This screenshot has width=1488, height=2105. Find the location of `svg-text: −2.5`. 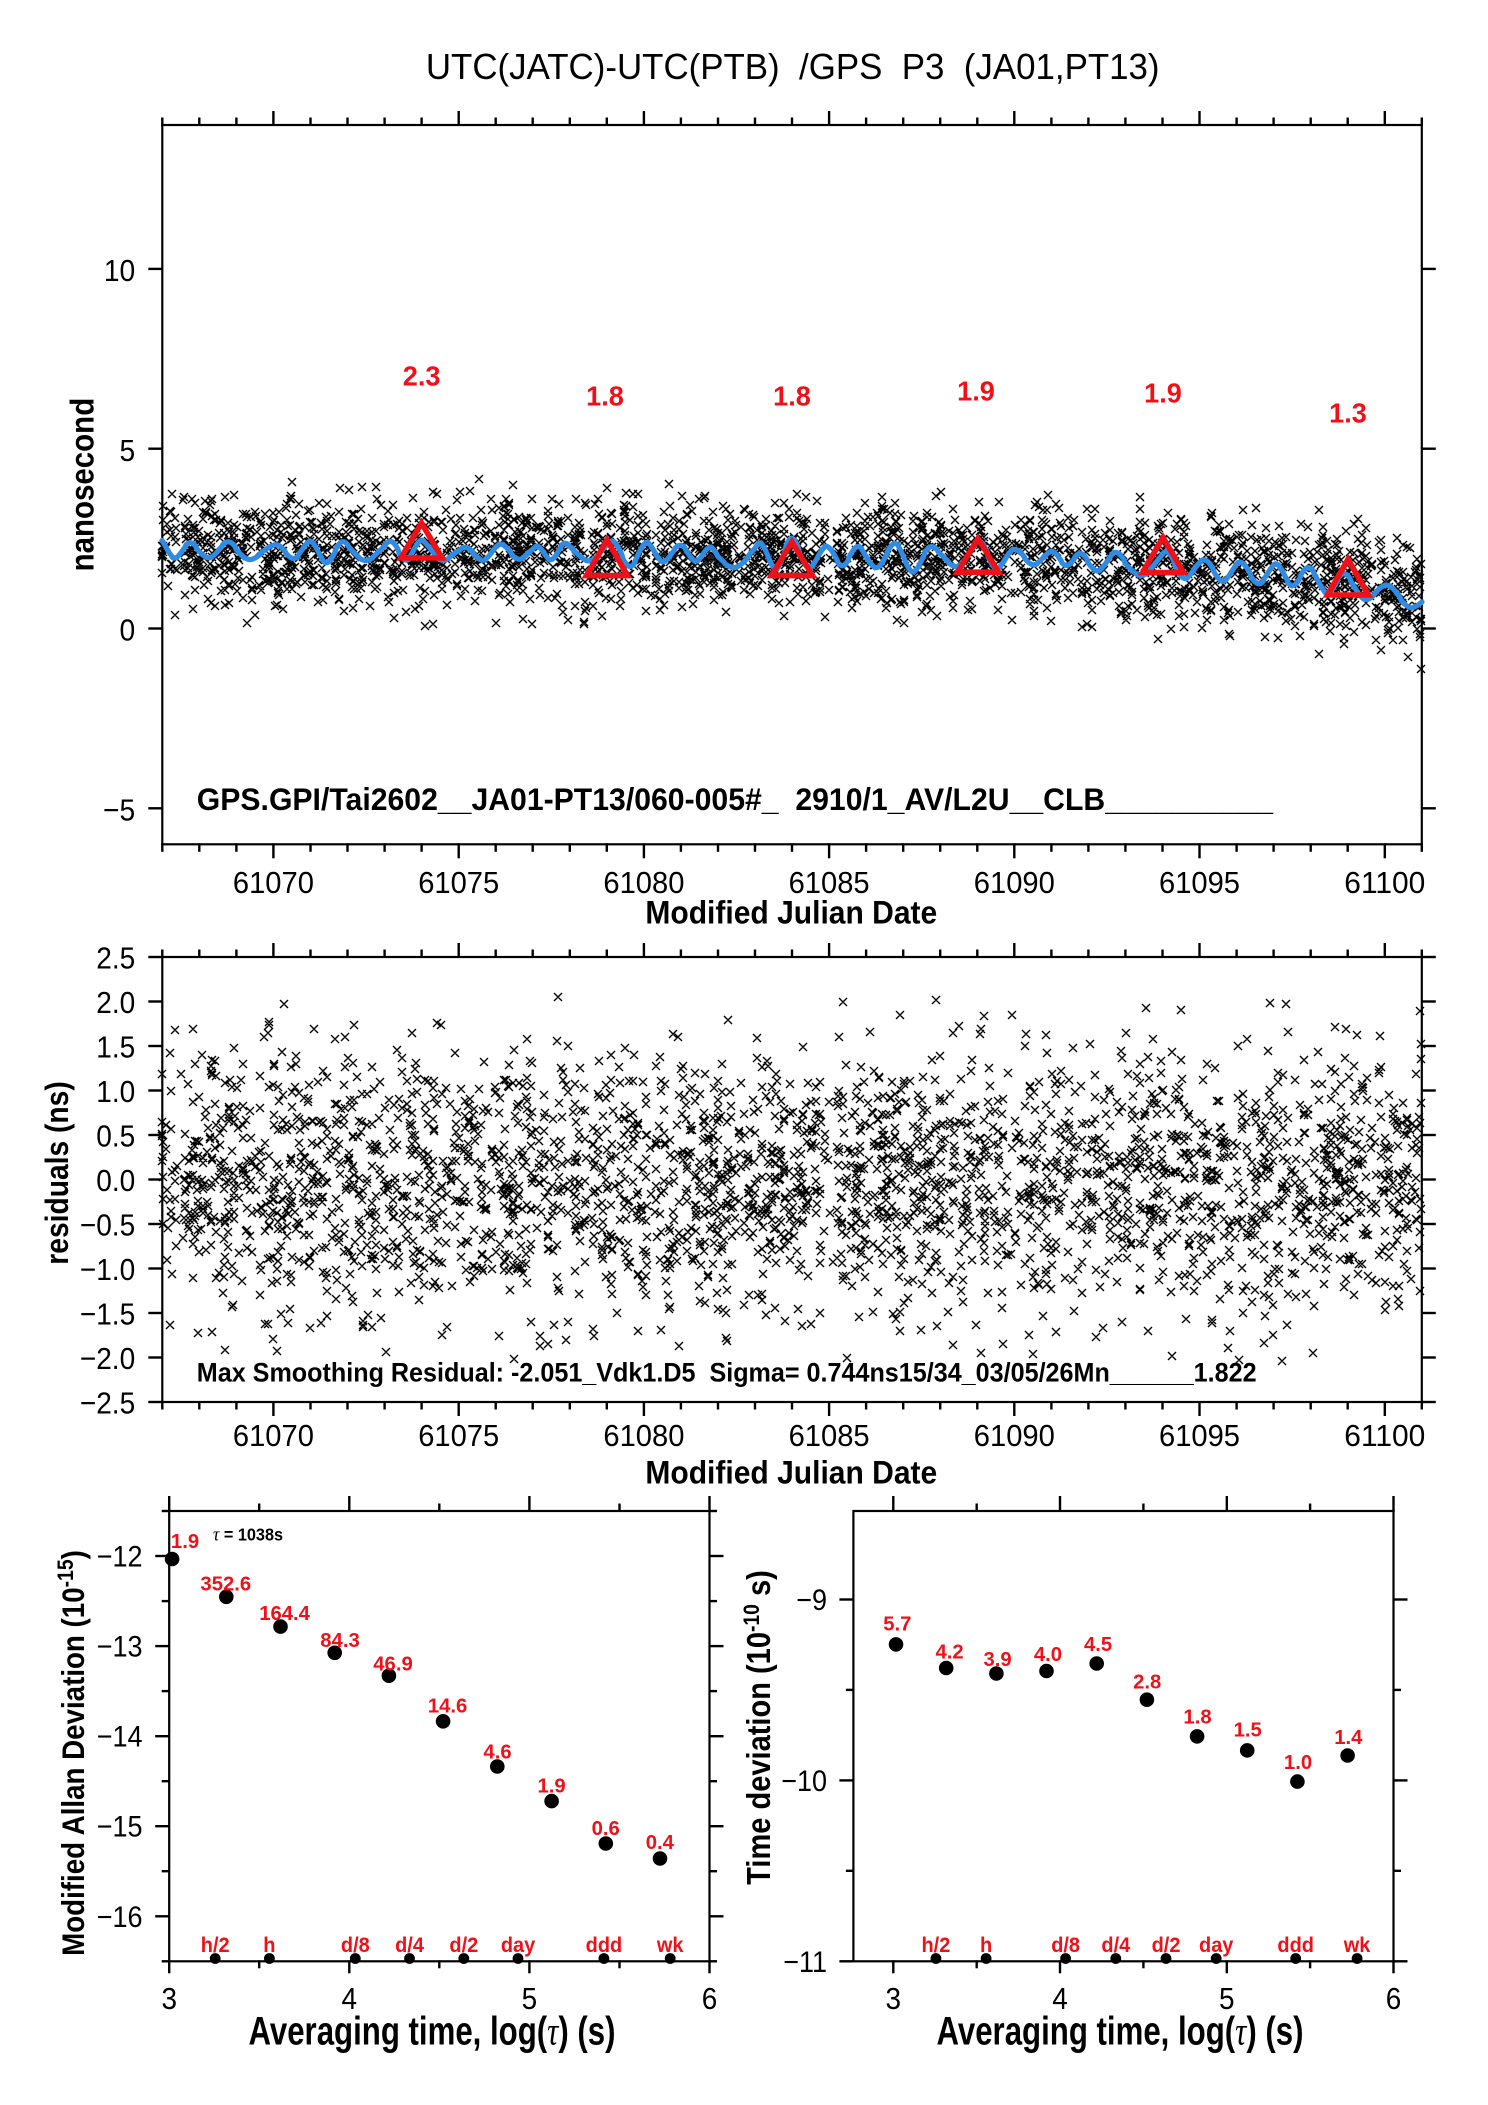

svg-text: −2.5 is located at coordinates (107, 1403).